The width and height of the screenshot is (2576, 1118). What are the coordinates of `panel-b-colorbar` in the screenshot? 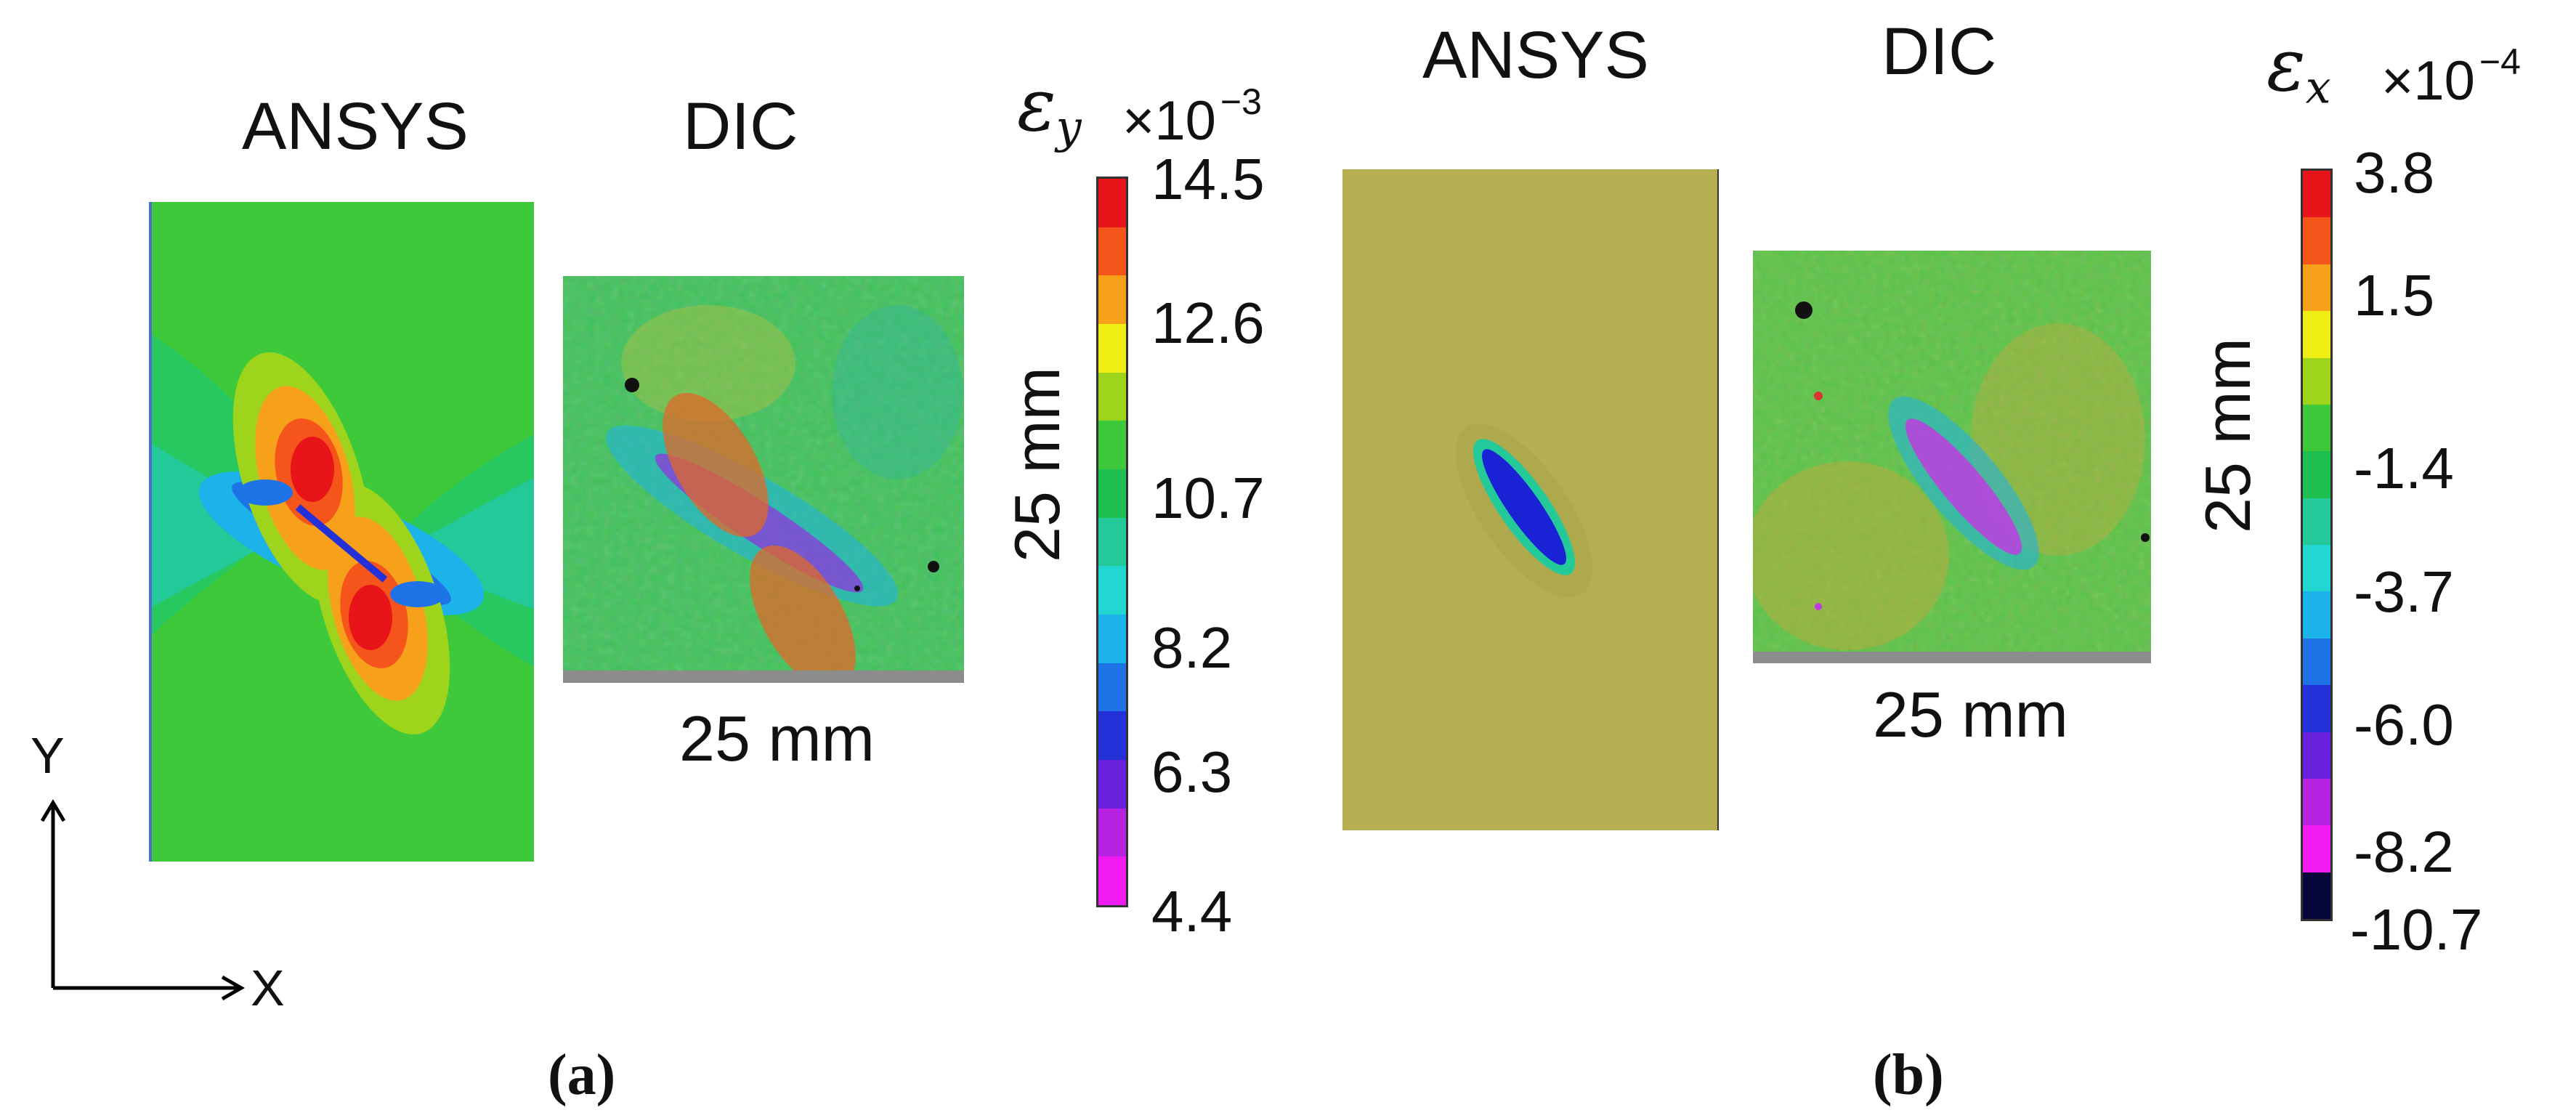 It's located at (2317, 545).